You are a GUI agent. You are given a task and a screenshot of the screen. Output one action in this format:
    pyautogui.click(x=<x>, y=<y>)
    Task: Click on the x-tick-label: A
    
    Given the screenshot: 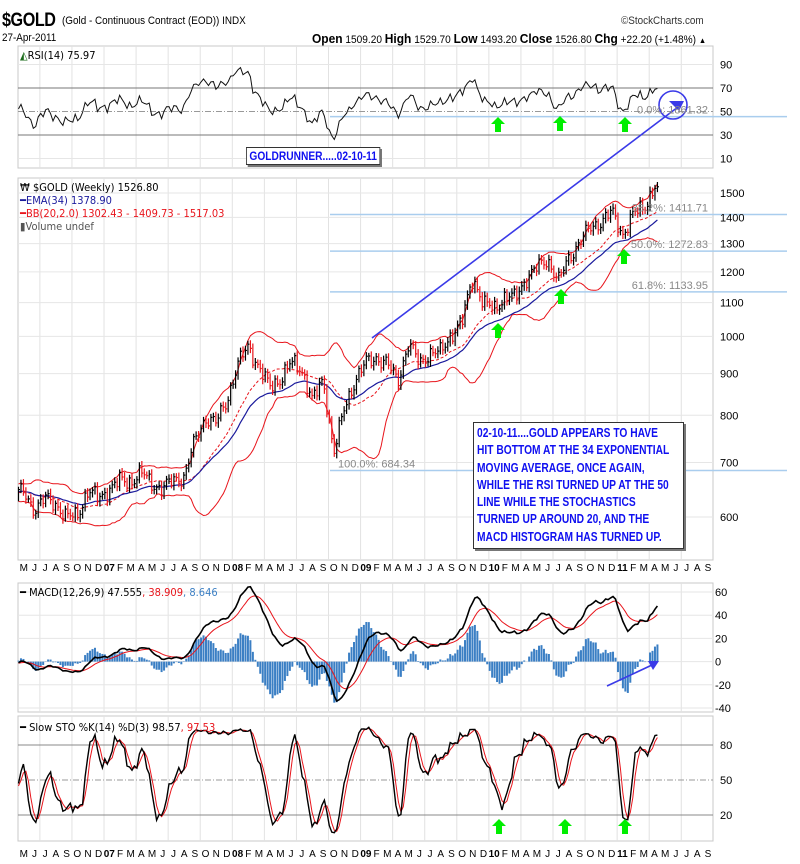 What is the action you would take?
    pyautogui.click(x=312, y=568)
    